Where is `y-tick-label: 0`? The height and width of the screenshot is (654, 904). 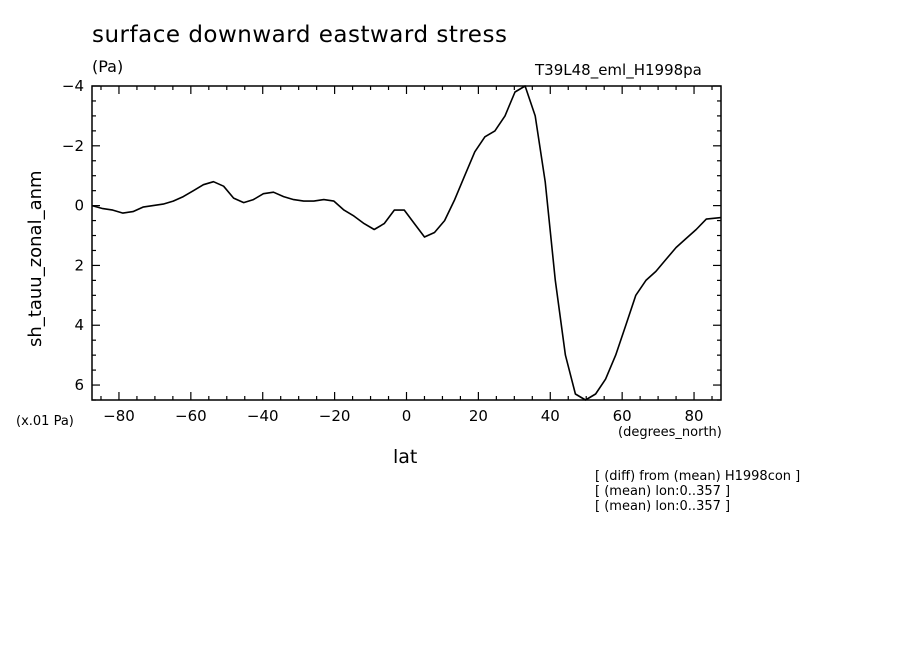
y-tick-label: 0 is located at coordinates (79, 206).